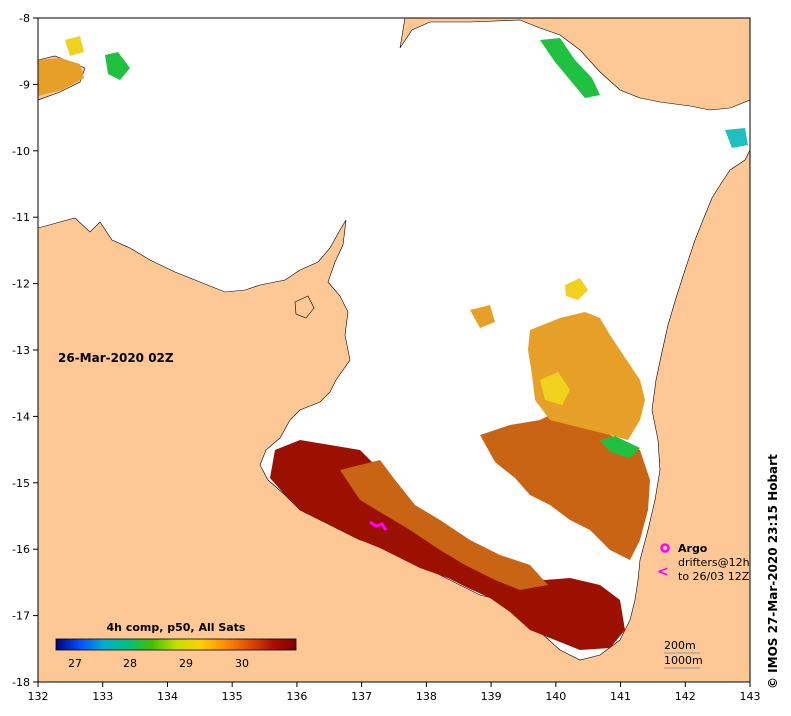  What do you see at coordinates (426, 696) in the screenshot?
I see `lon-tick-label: 138` at bounding box center [426, 696].